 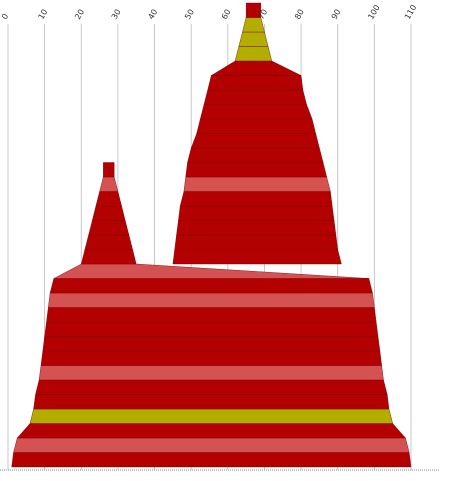 I want to click on x-tick-label: 90, so click(x=336, y=14).